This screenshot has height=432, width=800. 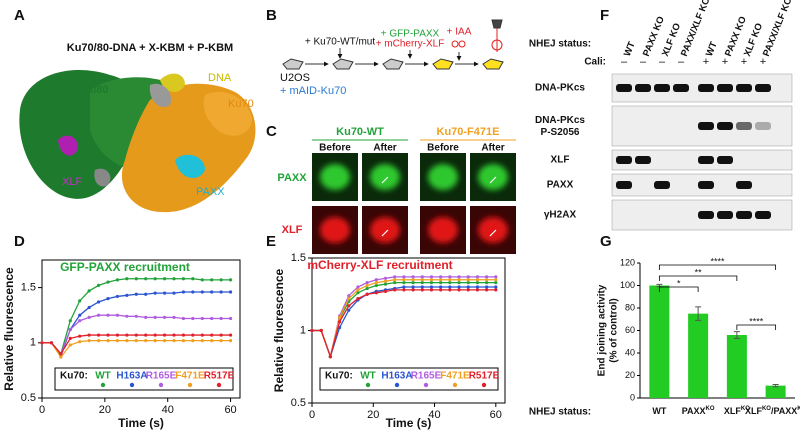 What do you see at coordinates (717, 261) in the screenshot?
I see `significance-label: ****` at bounding box center [717, 261].